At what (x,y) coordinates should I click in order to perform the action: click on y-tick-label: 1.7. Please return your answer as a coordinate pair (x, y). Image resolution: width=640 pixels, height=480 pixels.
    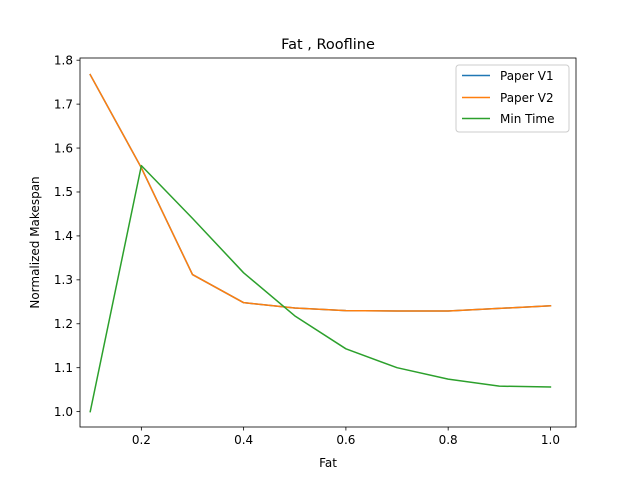
    Looking at the image, I should click on (63, 104).